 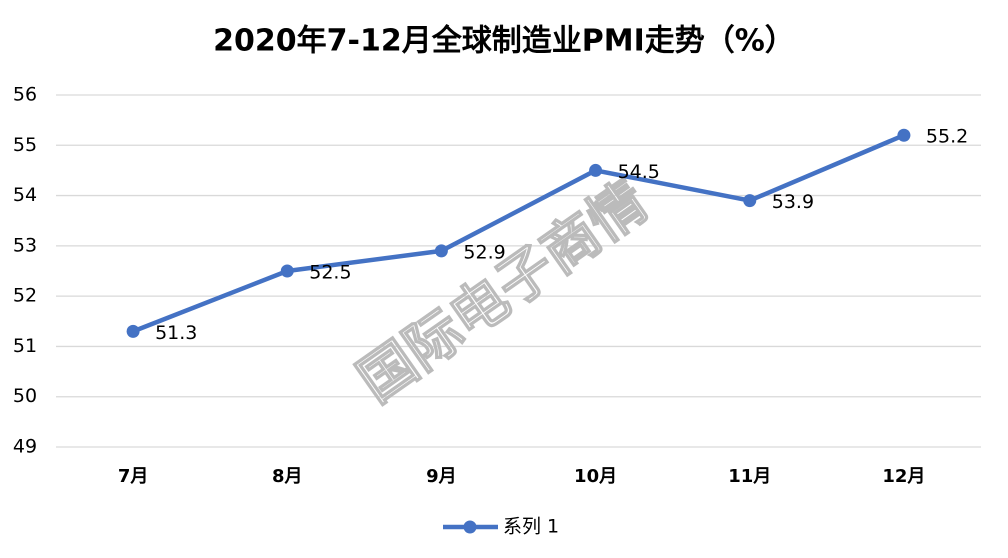 What do you see at coordinates (25, 447) in the screenshot?
I see `y-tick-label: 49` at bounding box center [25, 447].